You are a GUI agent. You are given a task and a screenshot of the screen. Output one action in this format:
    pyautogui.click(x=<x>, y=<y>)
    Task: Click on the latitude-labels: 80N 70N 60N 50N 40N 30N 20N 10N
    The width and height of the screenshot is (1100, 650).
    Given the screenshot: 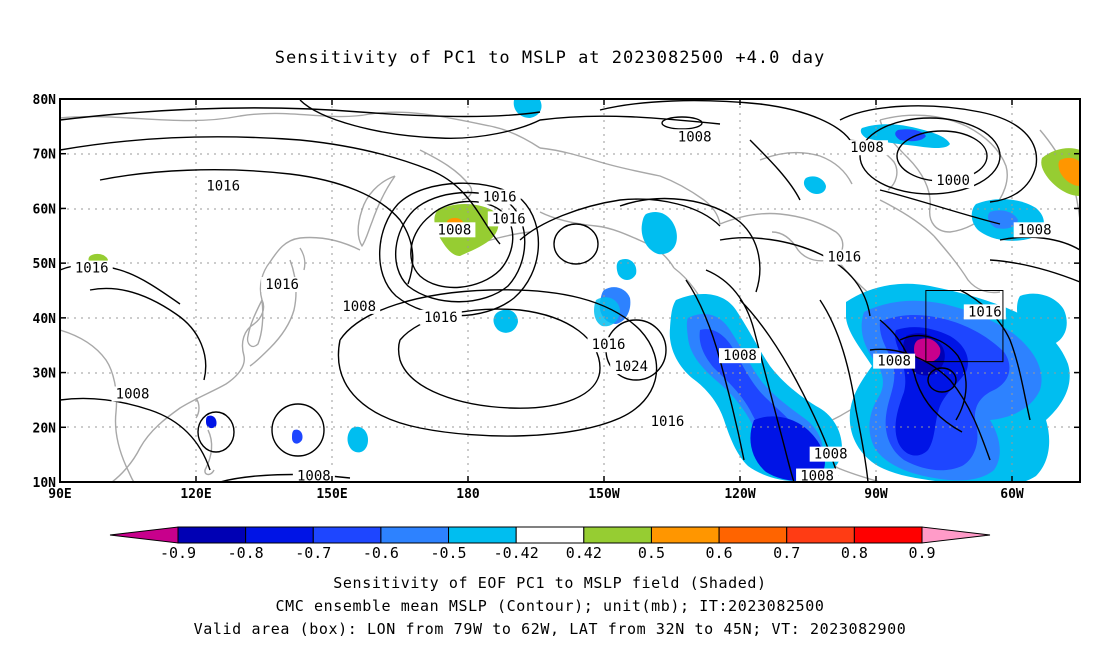 What is the action you would take?
    pyautogui.click(x=45, y=292)
    